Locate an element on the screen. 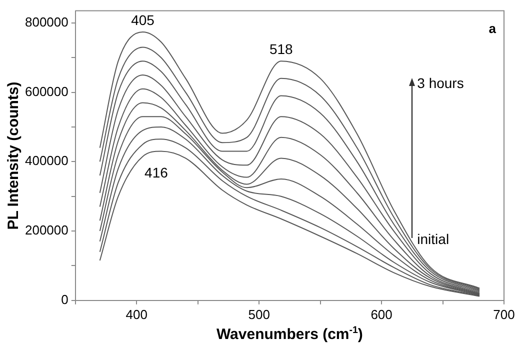  annotation: a is located at coordinates (492, 28).